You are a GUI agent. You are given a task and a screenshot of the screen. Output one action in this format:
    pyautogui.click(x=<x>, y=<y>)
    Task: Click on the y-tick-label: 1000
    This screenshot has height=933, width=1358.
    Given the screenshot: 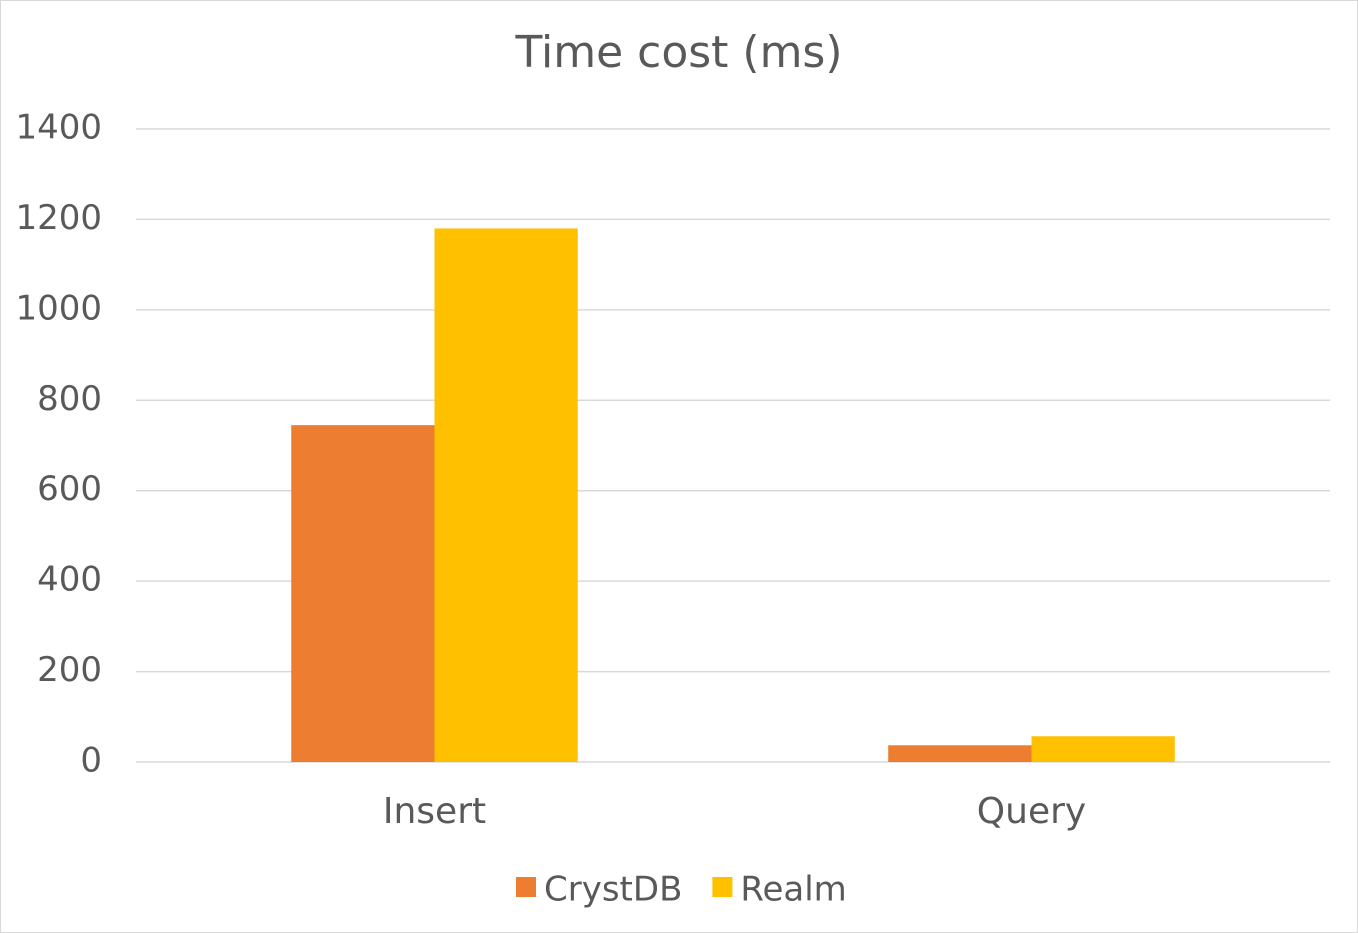 What is the action you would take?
    pyautogui.click(x=58, y=308)
    